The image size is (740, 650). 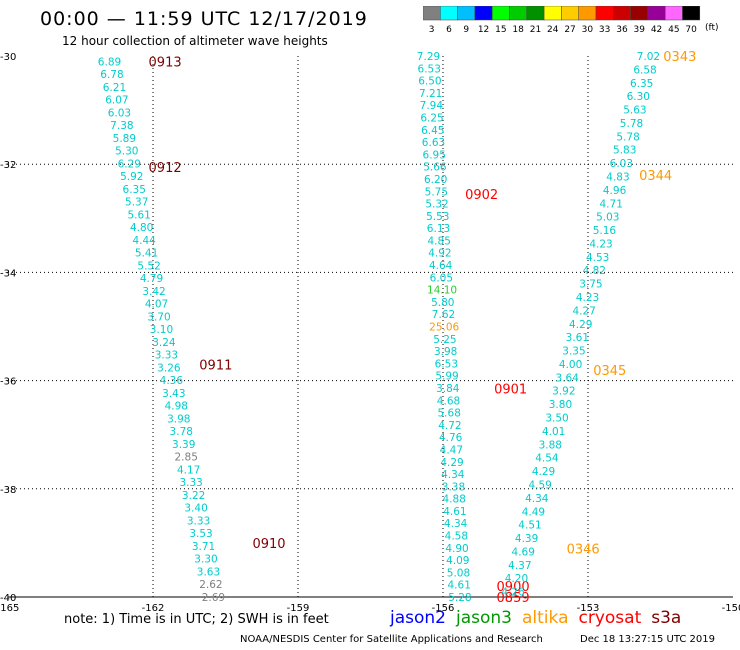 I want to click on wave-height-value: 3.39, so click(x=183, y=445).